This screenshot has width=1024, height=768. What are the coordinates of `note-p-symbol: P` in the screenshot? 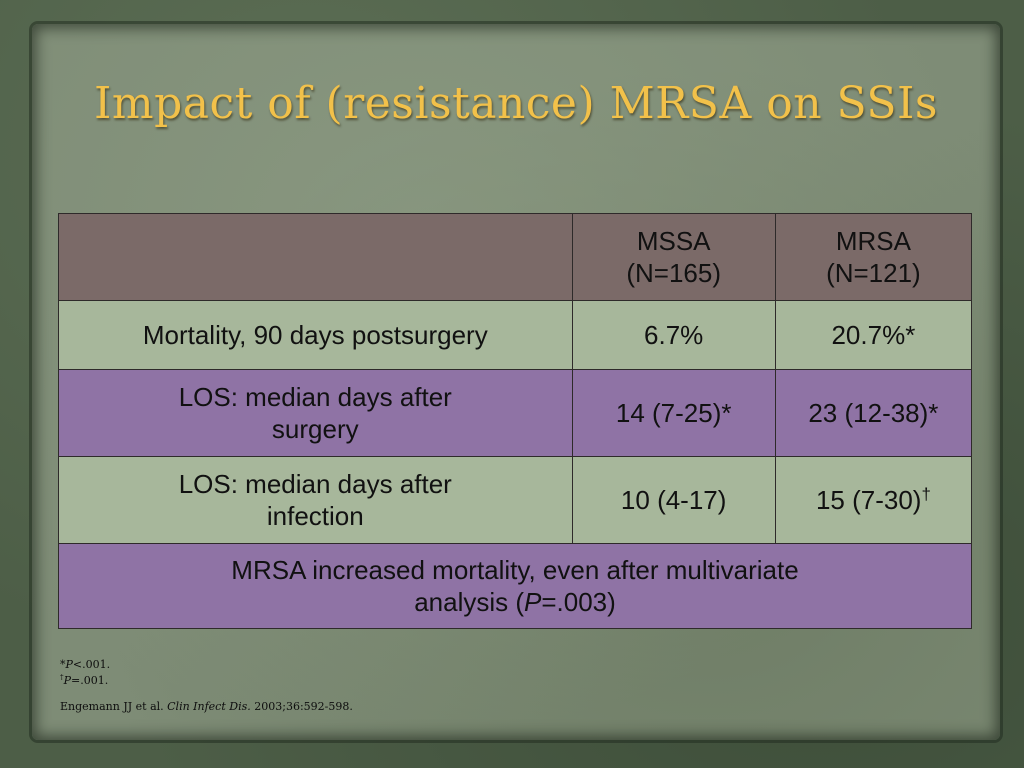 It's located at (533, 602).